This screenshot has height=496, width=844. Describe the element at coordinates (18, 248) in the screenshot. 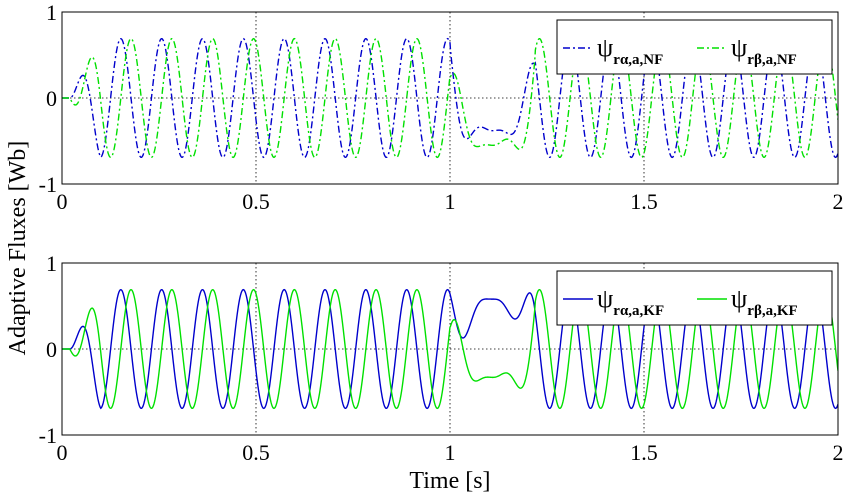

I see `y-axis-label: Adaptive Fluxes [Wb]` at that location.